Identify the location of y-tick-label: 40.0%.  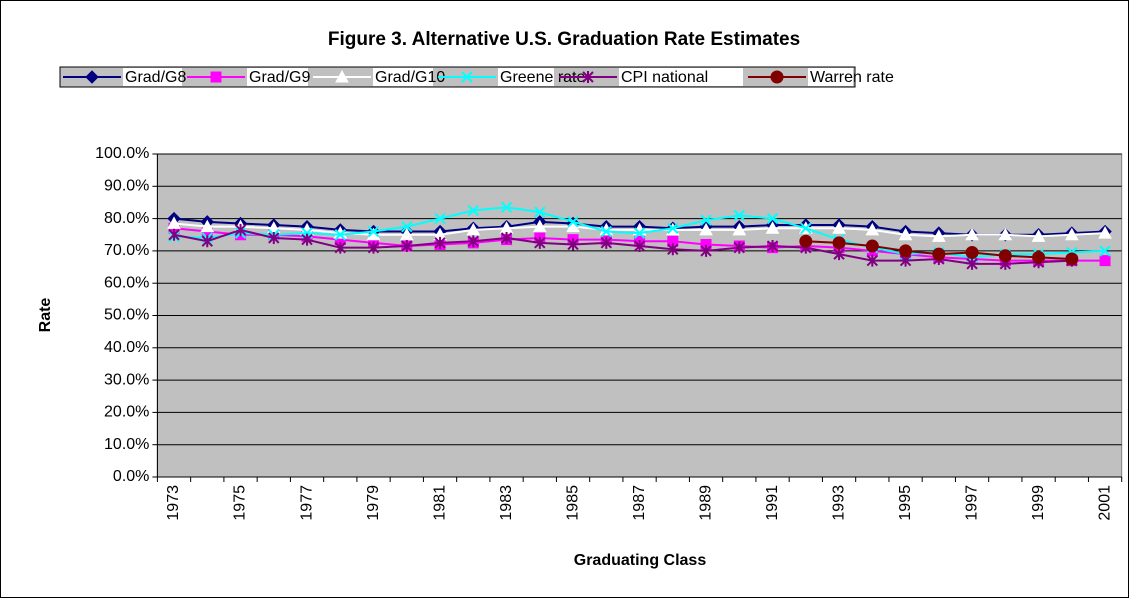
(126, 347).